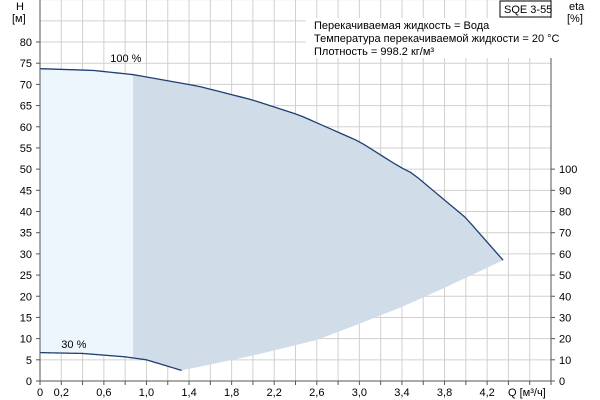  I want to click on y2-tick-label: 60, so click(565, 255).